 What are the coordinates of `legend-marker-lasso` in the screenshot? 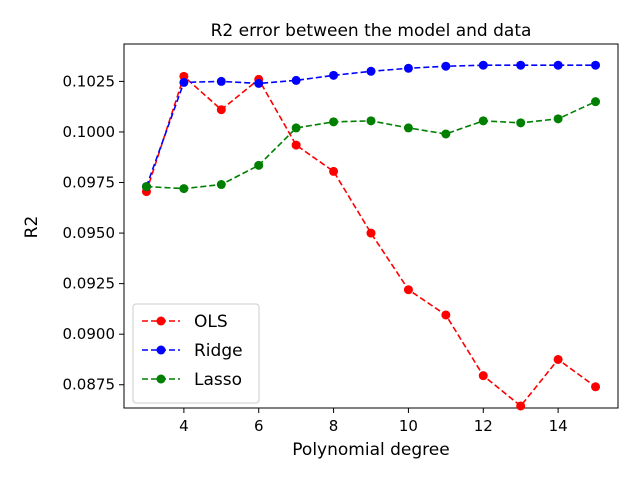 It's located at (161, 379).